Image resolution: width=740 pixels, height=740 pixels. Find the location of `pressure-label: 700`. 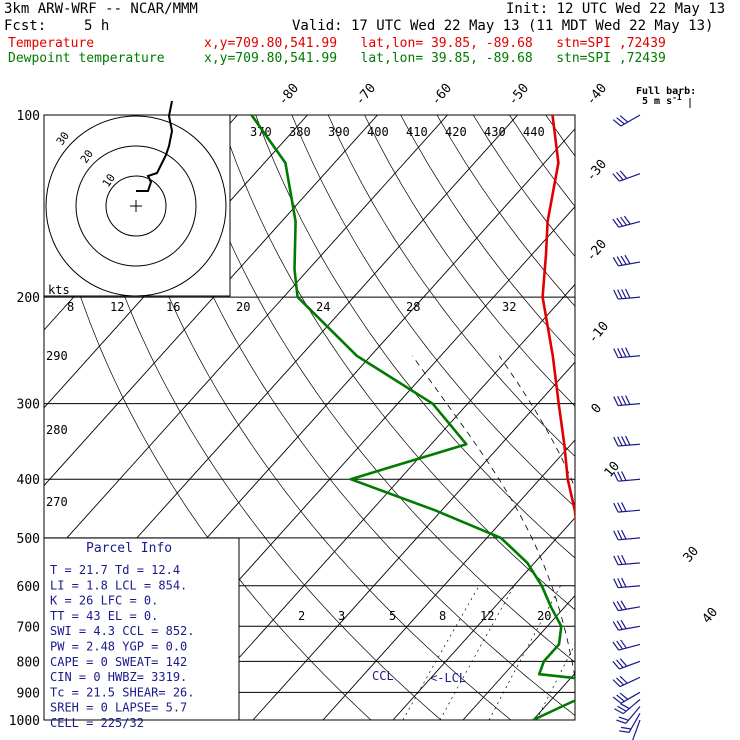

pressure-label: 700 is located at coordinates (28, 627).